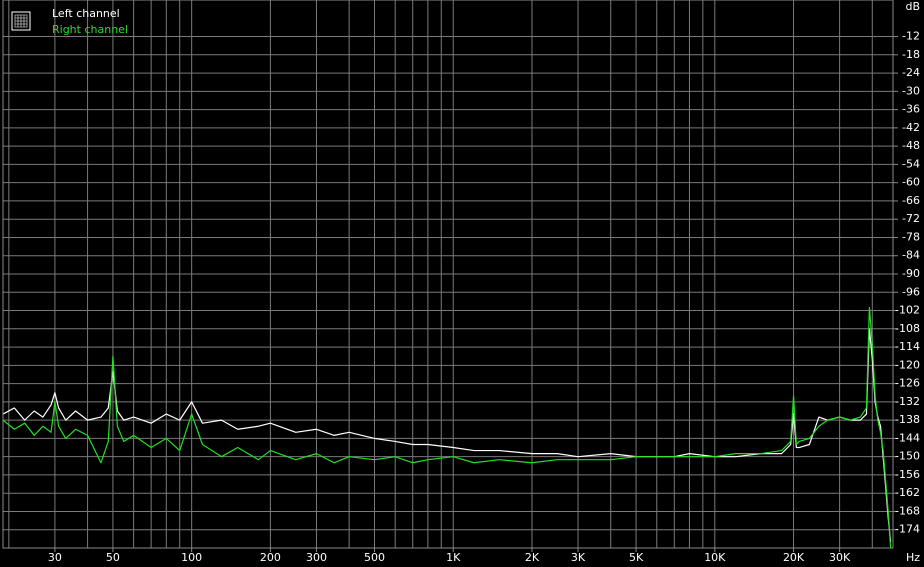  What do you see at coordinates (911, 218) in the screenshot?
I see `y-tick-label: -72` at bounding box center [911, 218].